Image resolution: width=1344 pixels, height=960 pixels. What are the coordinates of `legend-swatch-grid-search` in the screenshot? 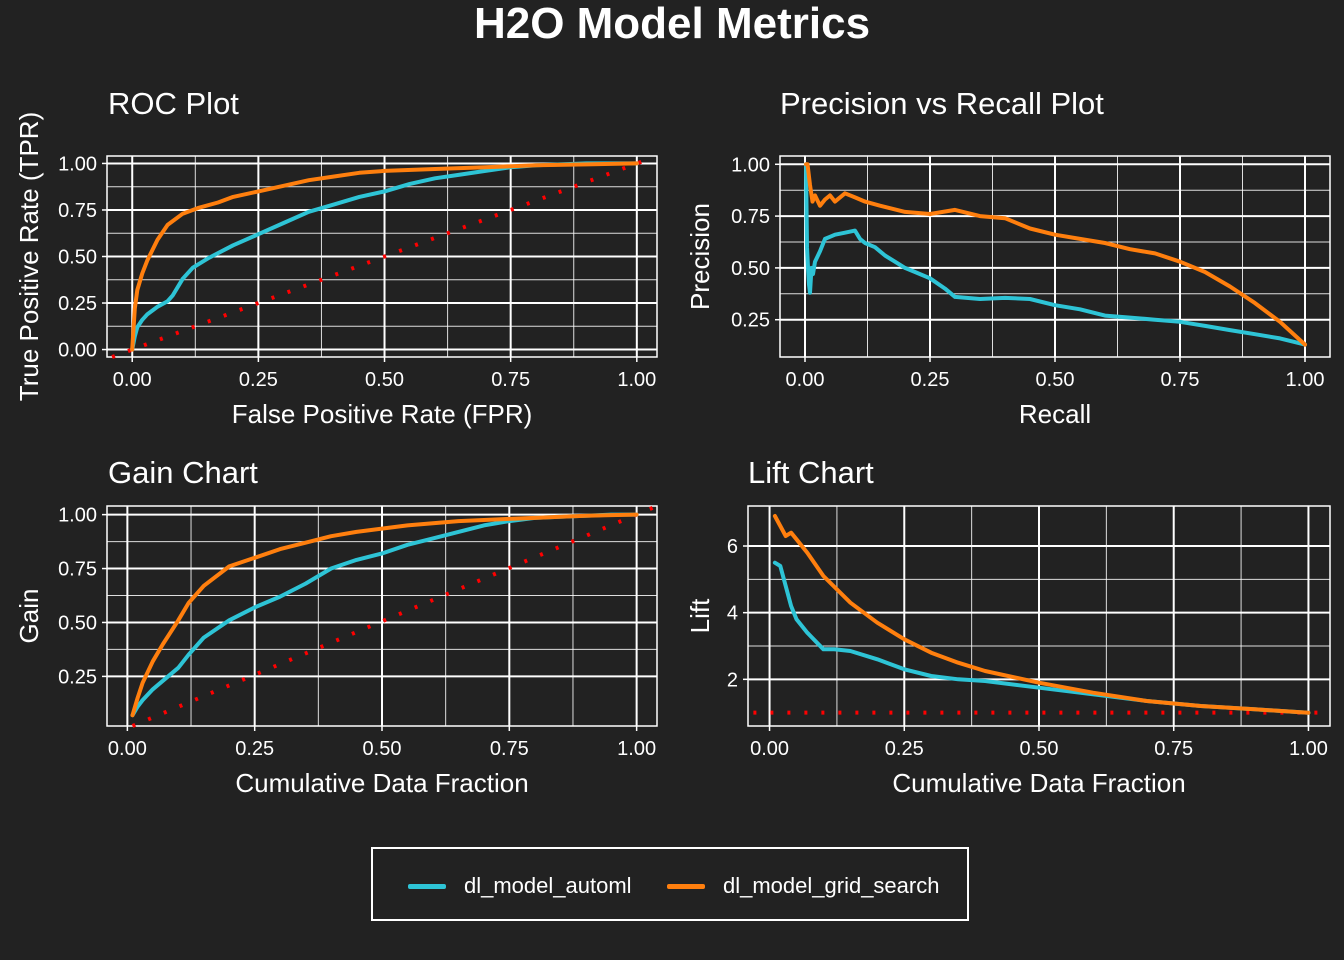 It's located at (686, 886).